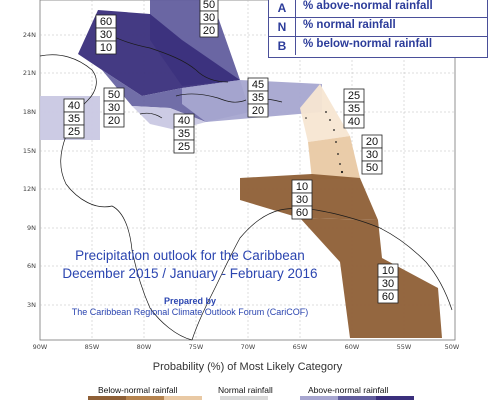 Image resolution: width=495 pixels, height=400 pixels. I want to click on region-leeward-islands, so click(325, 113).